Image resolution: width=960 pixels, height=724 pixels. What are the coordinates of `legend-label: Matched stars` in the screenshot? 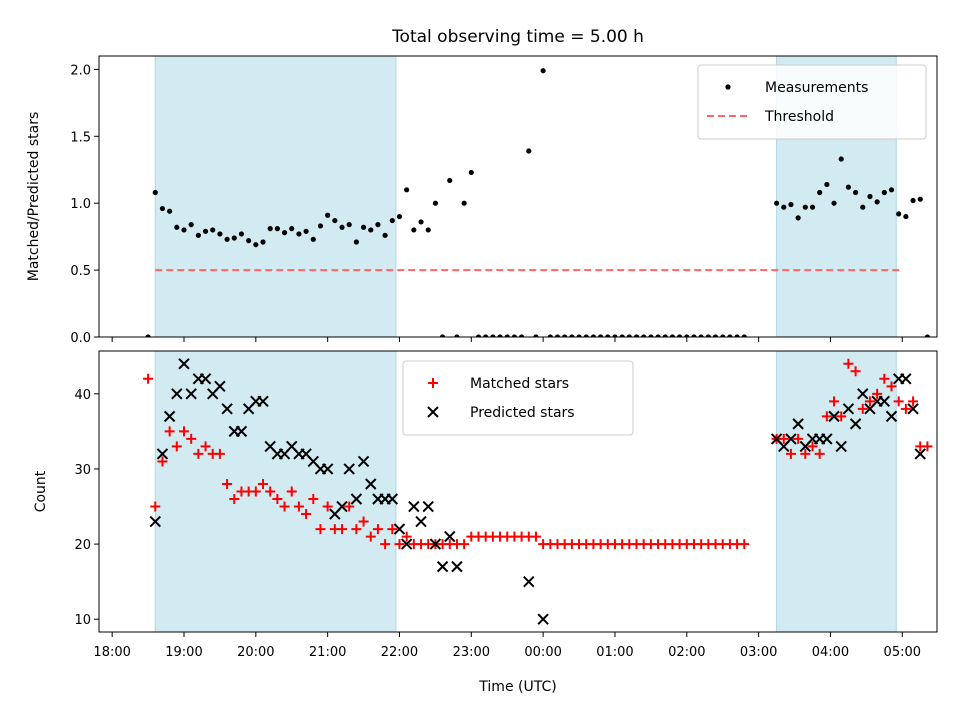 It's located at (519, 384).